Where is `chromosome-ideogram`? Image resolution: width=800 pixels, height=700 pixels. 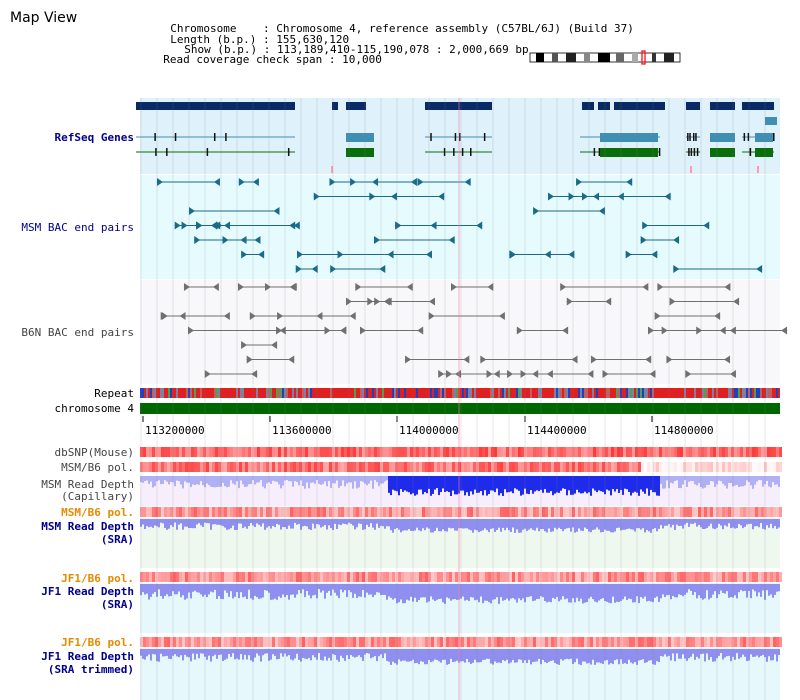 chromosome-ideogram is located at coordinates (605, 57).